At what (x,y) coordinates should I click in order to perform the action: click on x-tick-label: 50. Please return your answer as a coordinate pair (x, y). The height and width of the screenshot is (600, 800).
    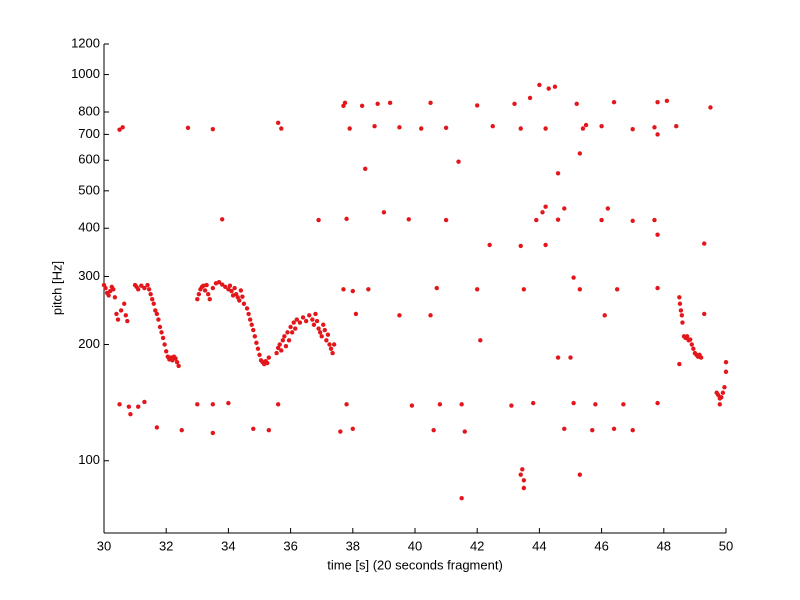
    Looking at the image, I should click on (726, 545).